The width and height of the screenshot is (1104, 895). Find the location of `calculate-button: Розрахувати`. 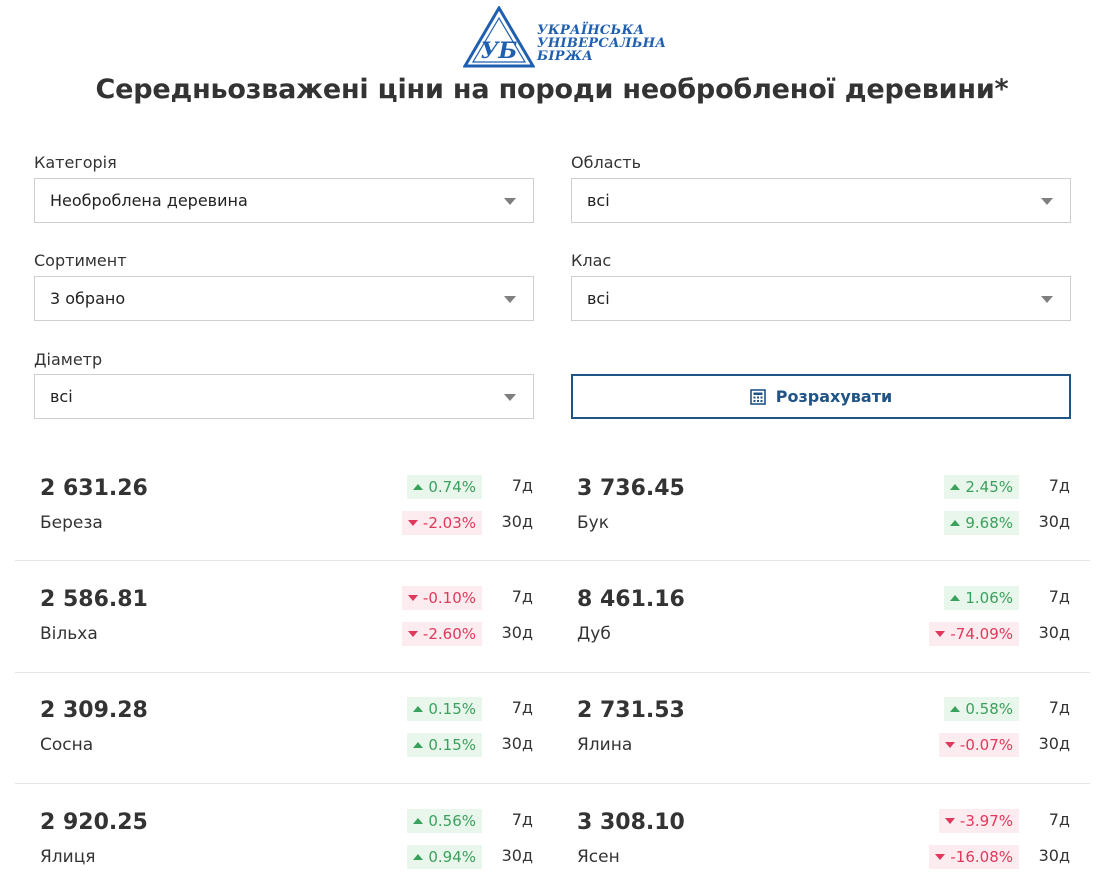

calculate-button: Розрахувати is located at coordinates (821, 396).